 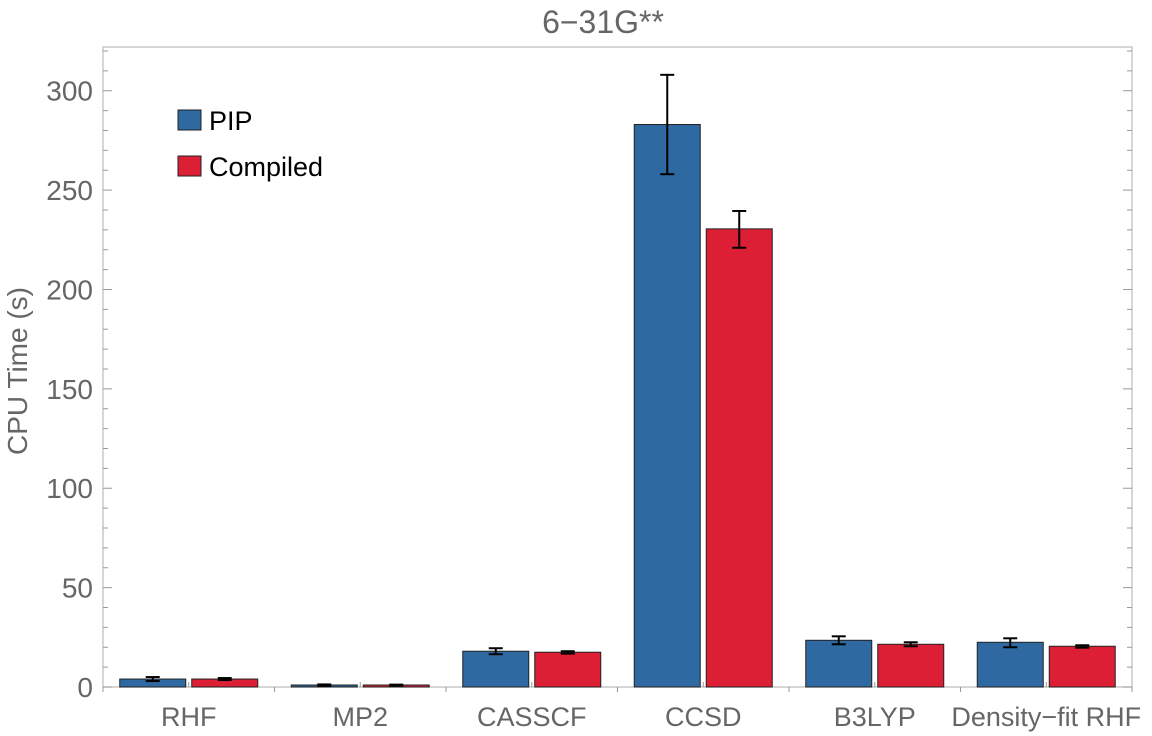 What do you see at coordinates (703, 717) in the screenshot?
I see `x-tick-label: CCSD` at bounding box center [703, 717].